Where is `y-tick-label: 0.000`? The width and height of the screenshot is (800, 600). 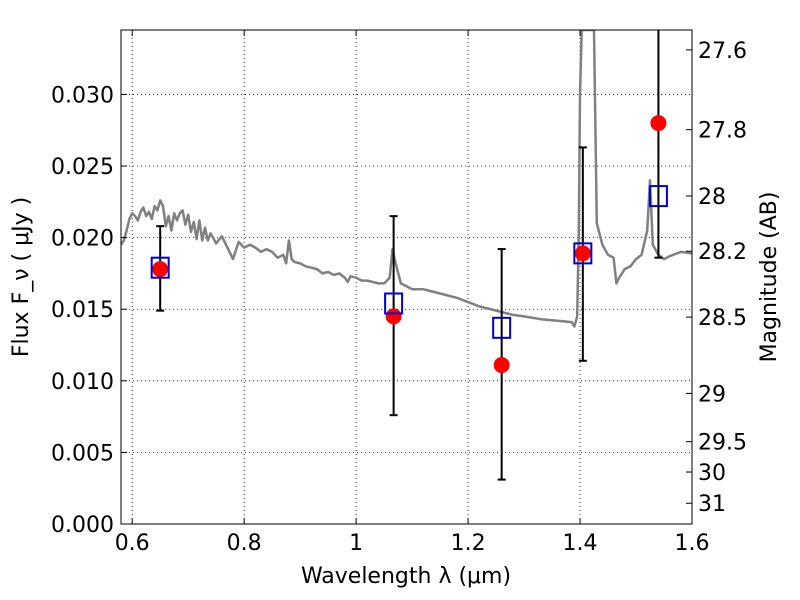
y-tick-label: 0.000 is located at coordinates (82, 525).